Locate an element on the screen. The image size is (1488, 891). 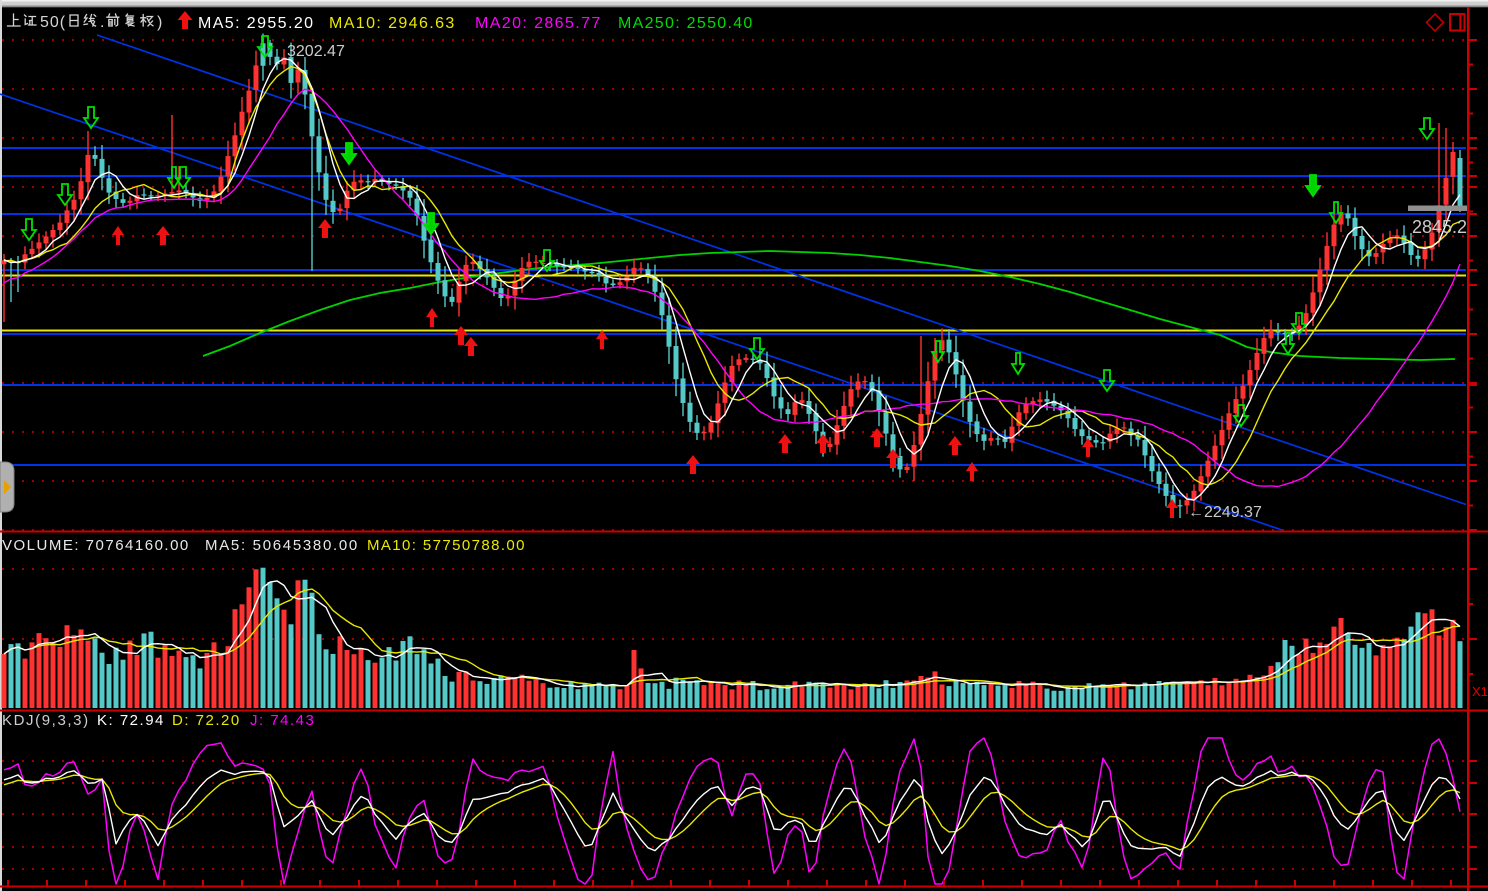
svg-text: 2845.2 is located at coordinates (1439, 227).